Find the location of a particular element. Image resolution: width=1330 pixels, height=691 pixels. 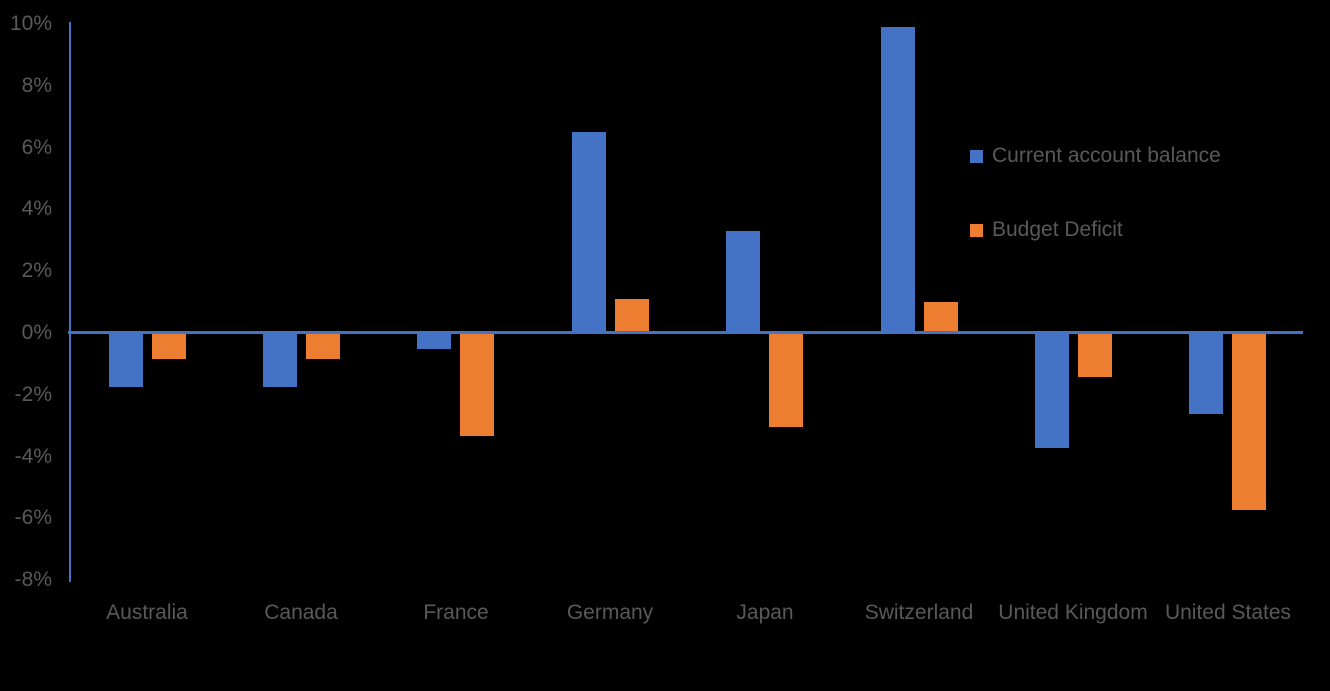

legend-item: Budget Deficit is located at coordinates (1046, 230).